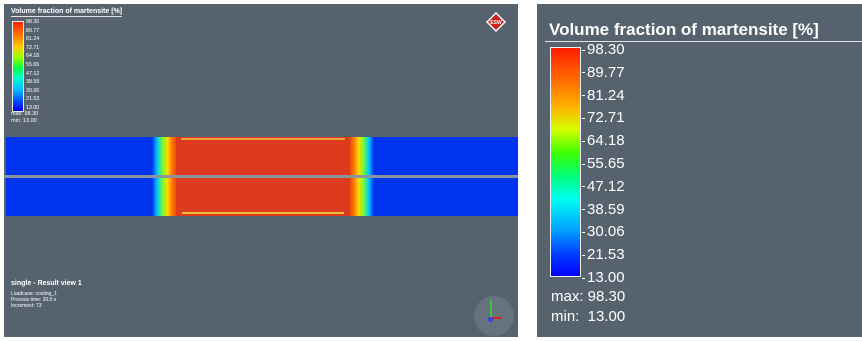 The image size is (862, 341). I want to click on orientation-widget, so click(494, 316).